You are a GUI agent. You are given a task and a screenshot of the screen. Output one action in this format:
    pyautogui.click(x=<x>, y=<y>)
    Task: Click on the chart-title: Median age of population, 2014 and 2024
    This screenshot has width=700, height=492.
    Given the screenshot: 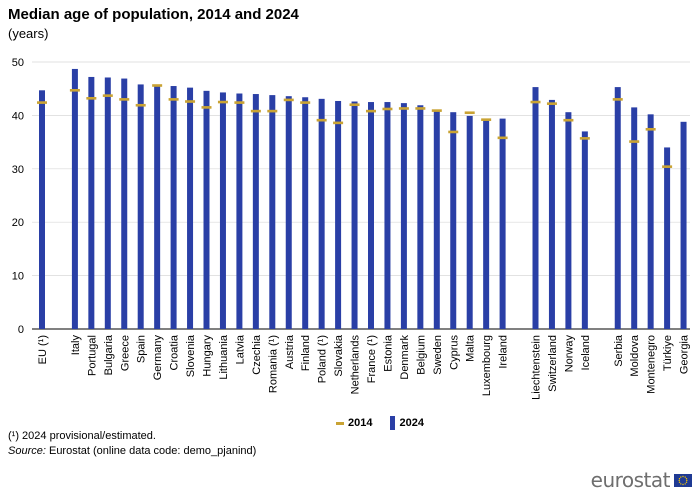 What is the action you would take?
    pyautogui.click(x=153, y=14)
    